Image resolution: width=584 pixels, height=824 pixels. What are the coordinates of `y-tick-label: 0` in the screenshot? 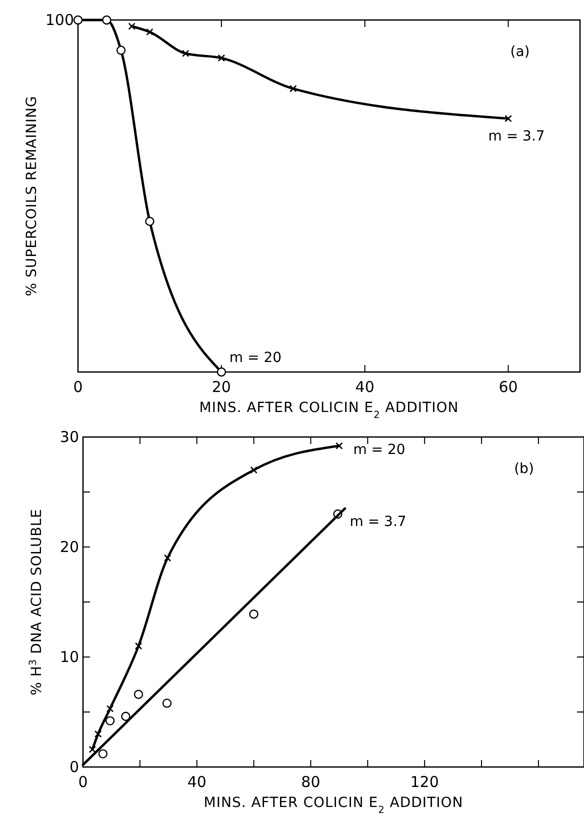 It's located at (74, 767).